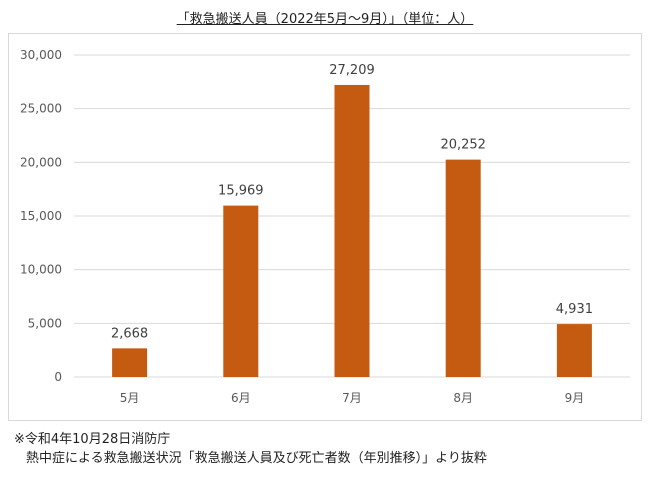 The image size is (650, 481). I want to click on x-tick-label: 6月, so click(241, 398).